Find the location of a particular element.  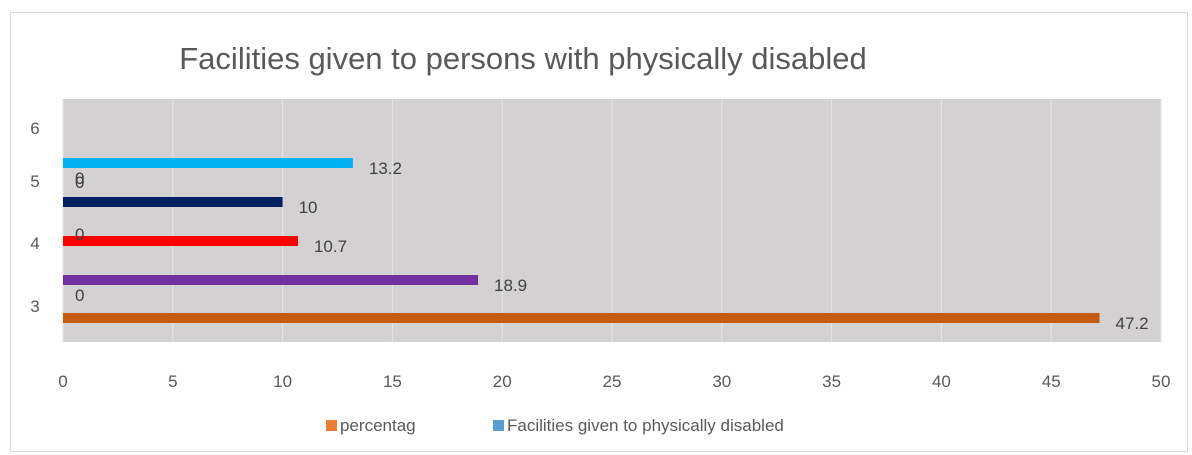

x-tick-label: 50 is located at coordinates (1161, 381).